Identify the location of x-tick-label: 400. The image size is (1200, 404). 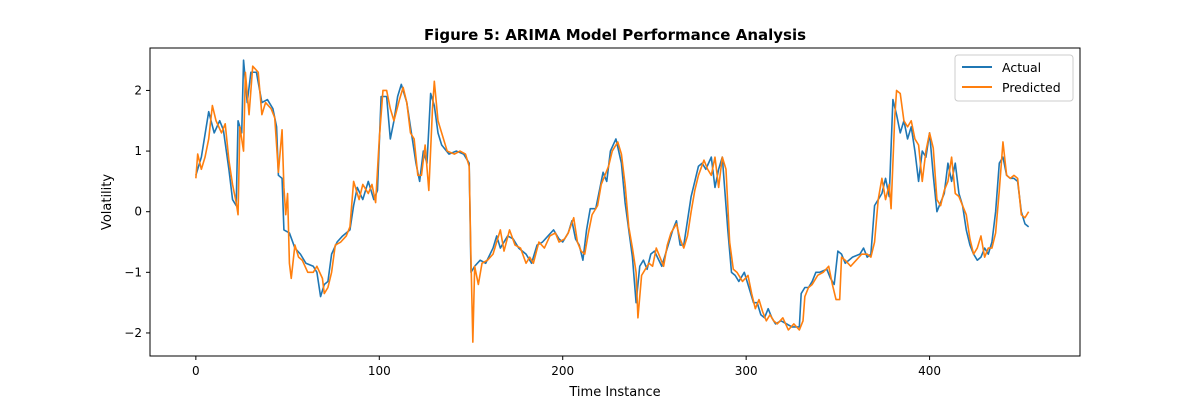
(929, 371).